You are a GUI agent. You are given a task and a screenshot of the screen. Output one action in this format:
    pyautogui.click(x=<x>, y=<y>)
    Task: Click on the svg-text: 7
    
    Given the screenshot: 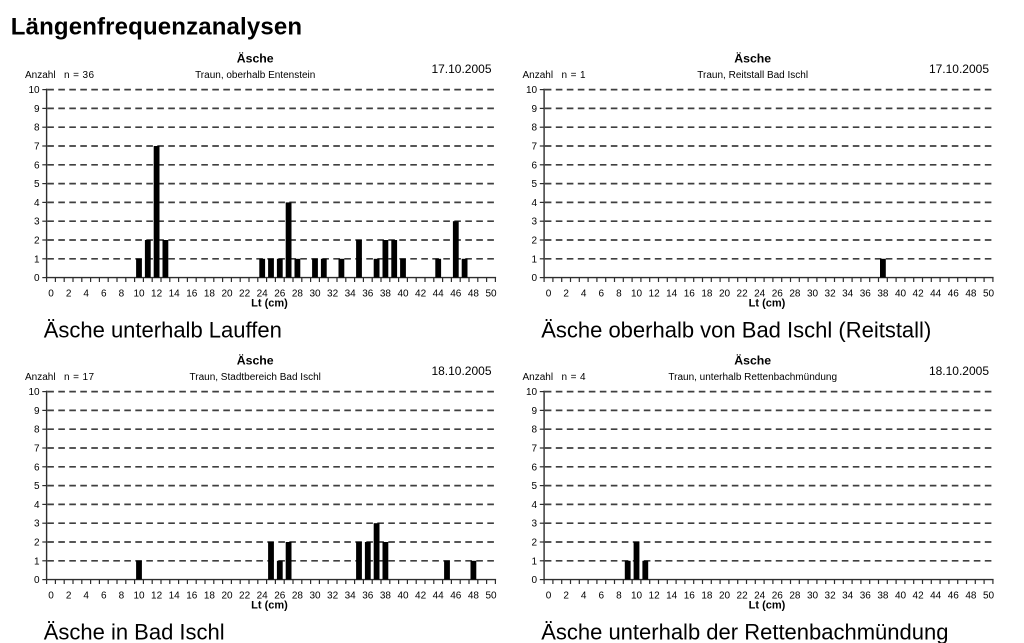 What is the action you would take?
    pyautogui.click(x=37, y=449)
    